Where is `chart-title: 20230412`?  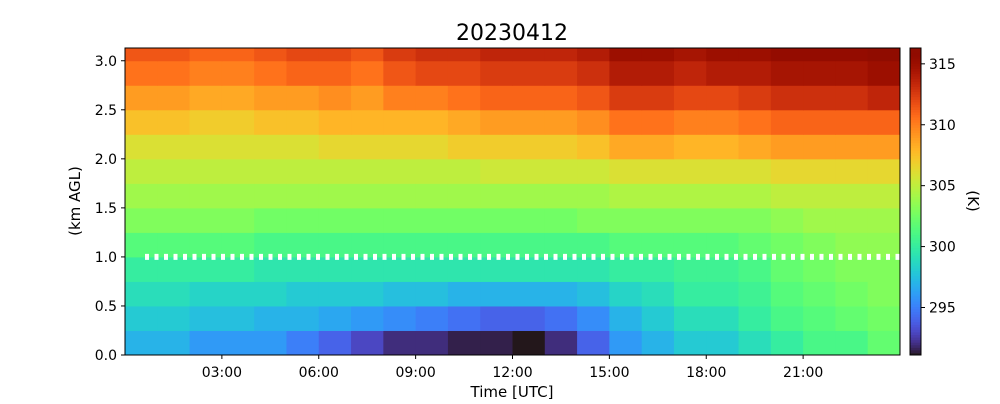
chart-title: 20230412 is located at coordinates (512, 33).